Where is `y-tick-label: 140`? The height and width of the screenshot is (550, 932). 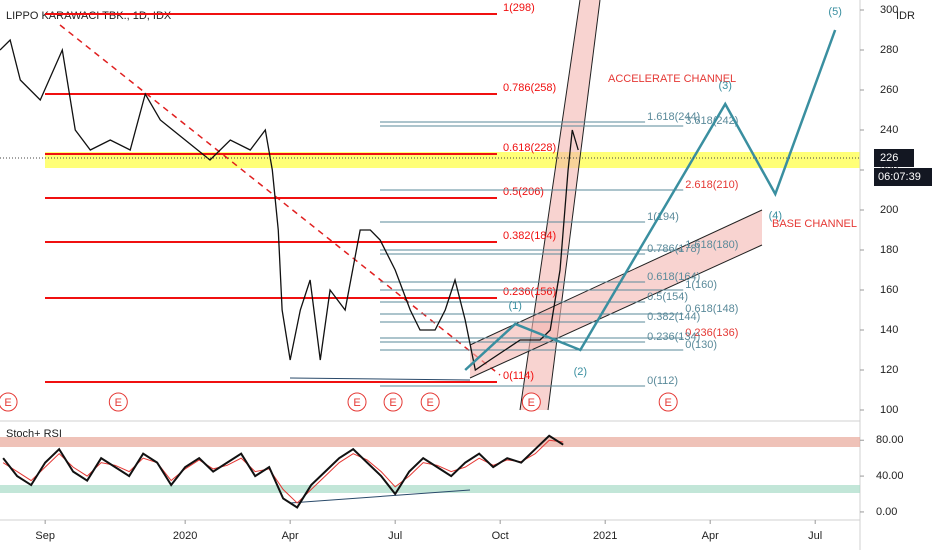 y-tick-label: 140 is located at coordinates (889, 330).